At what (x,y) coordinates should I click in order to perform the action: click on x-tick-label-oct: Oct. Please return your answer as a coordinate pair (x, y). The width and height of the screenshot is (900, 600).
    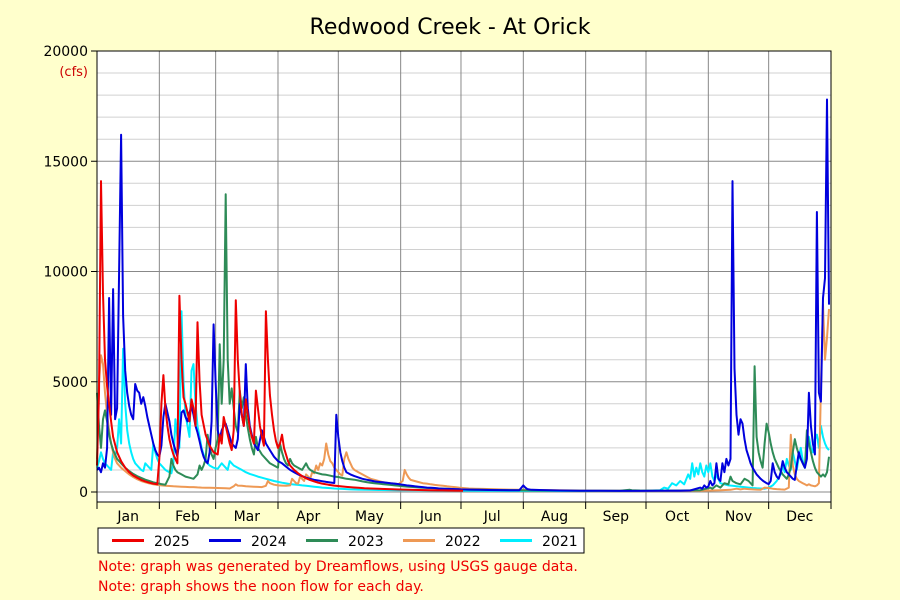
    Looking at the image, I should click on (677, 517).